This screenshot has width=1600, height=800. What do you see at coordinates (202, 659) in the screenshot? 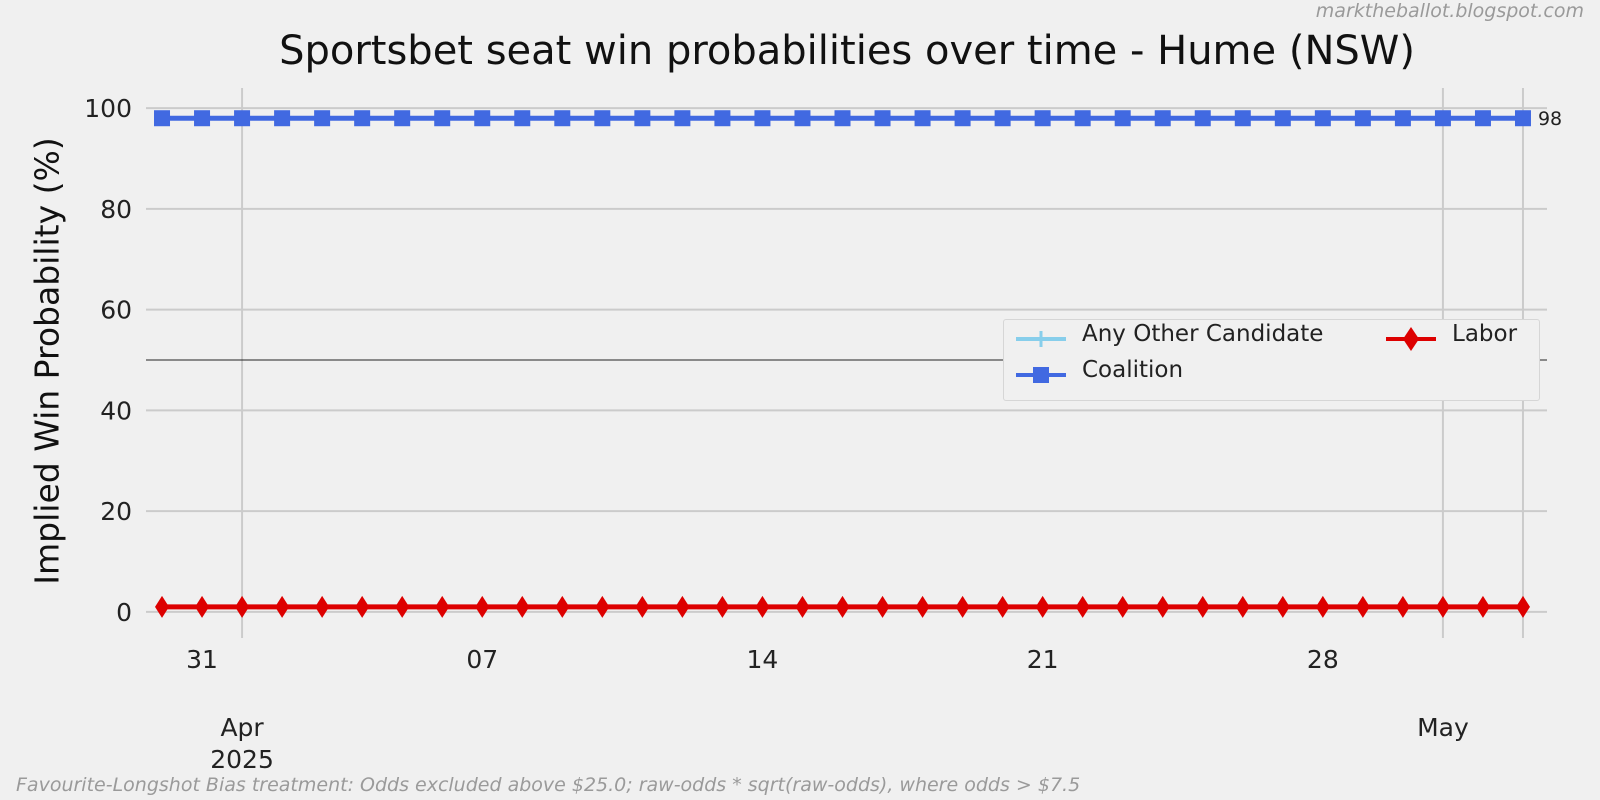
I see `x-tick-label: 31` at bounding box center [202, 659].